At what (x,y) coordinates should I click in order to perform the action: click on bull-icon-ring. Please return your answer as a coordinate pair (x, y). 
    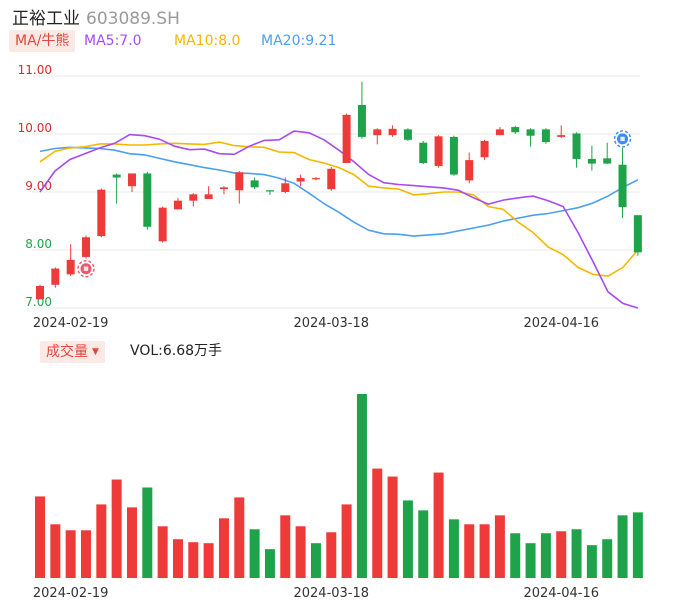
    Looking at the image, I should click on (86, 269).